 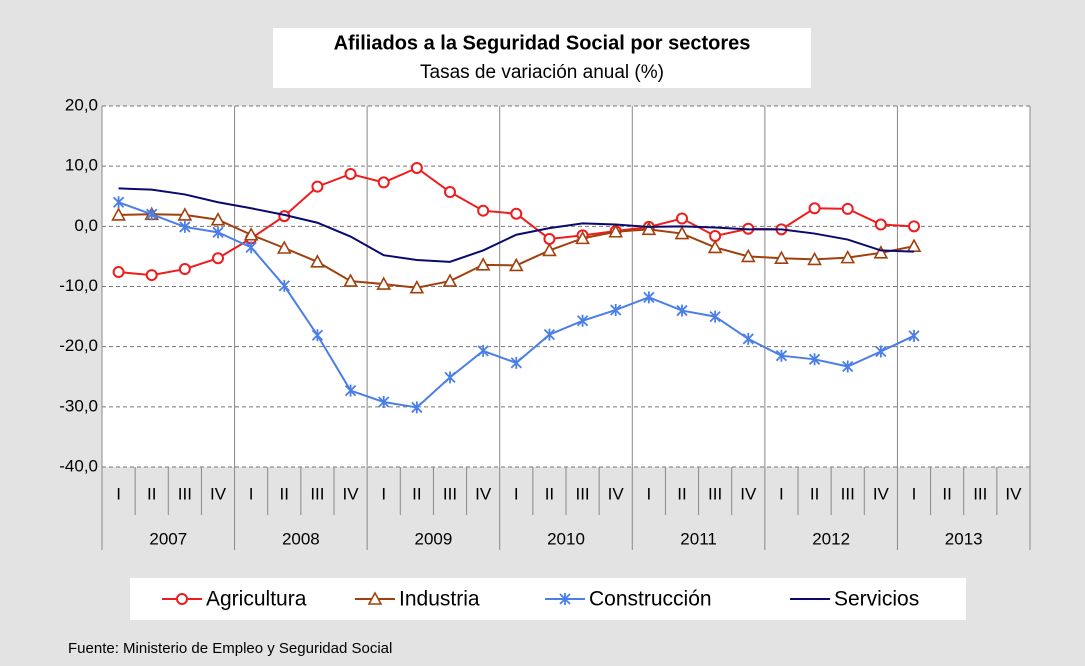 What do you see at coordinates (876, 599) in the screenshot?
I see `legend-label: Servicios` at bounding box center [876, 599].